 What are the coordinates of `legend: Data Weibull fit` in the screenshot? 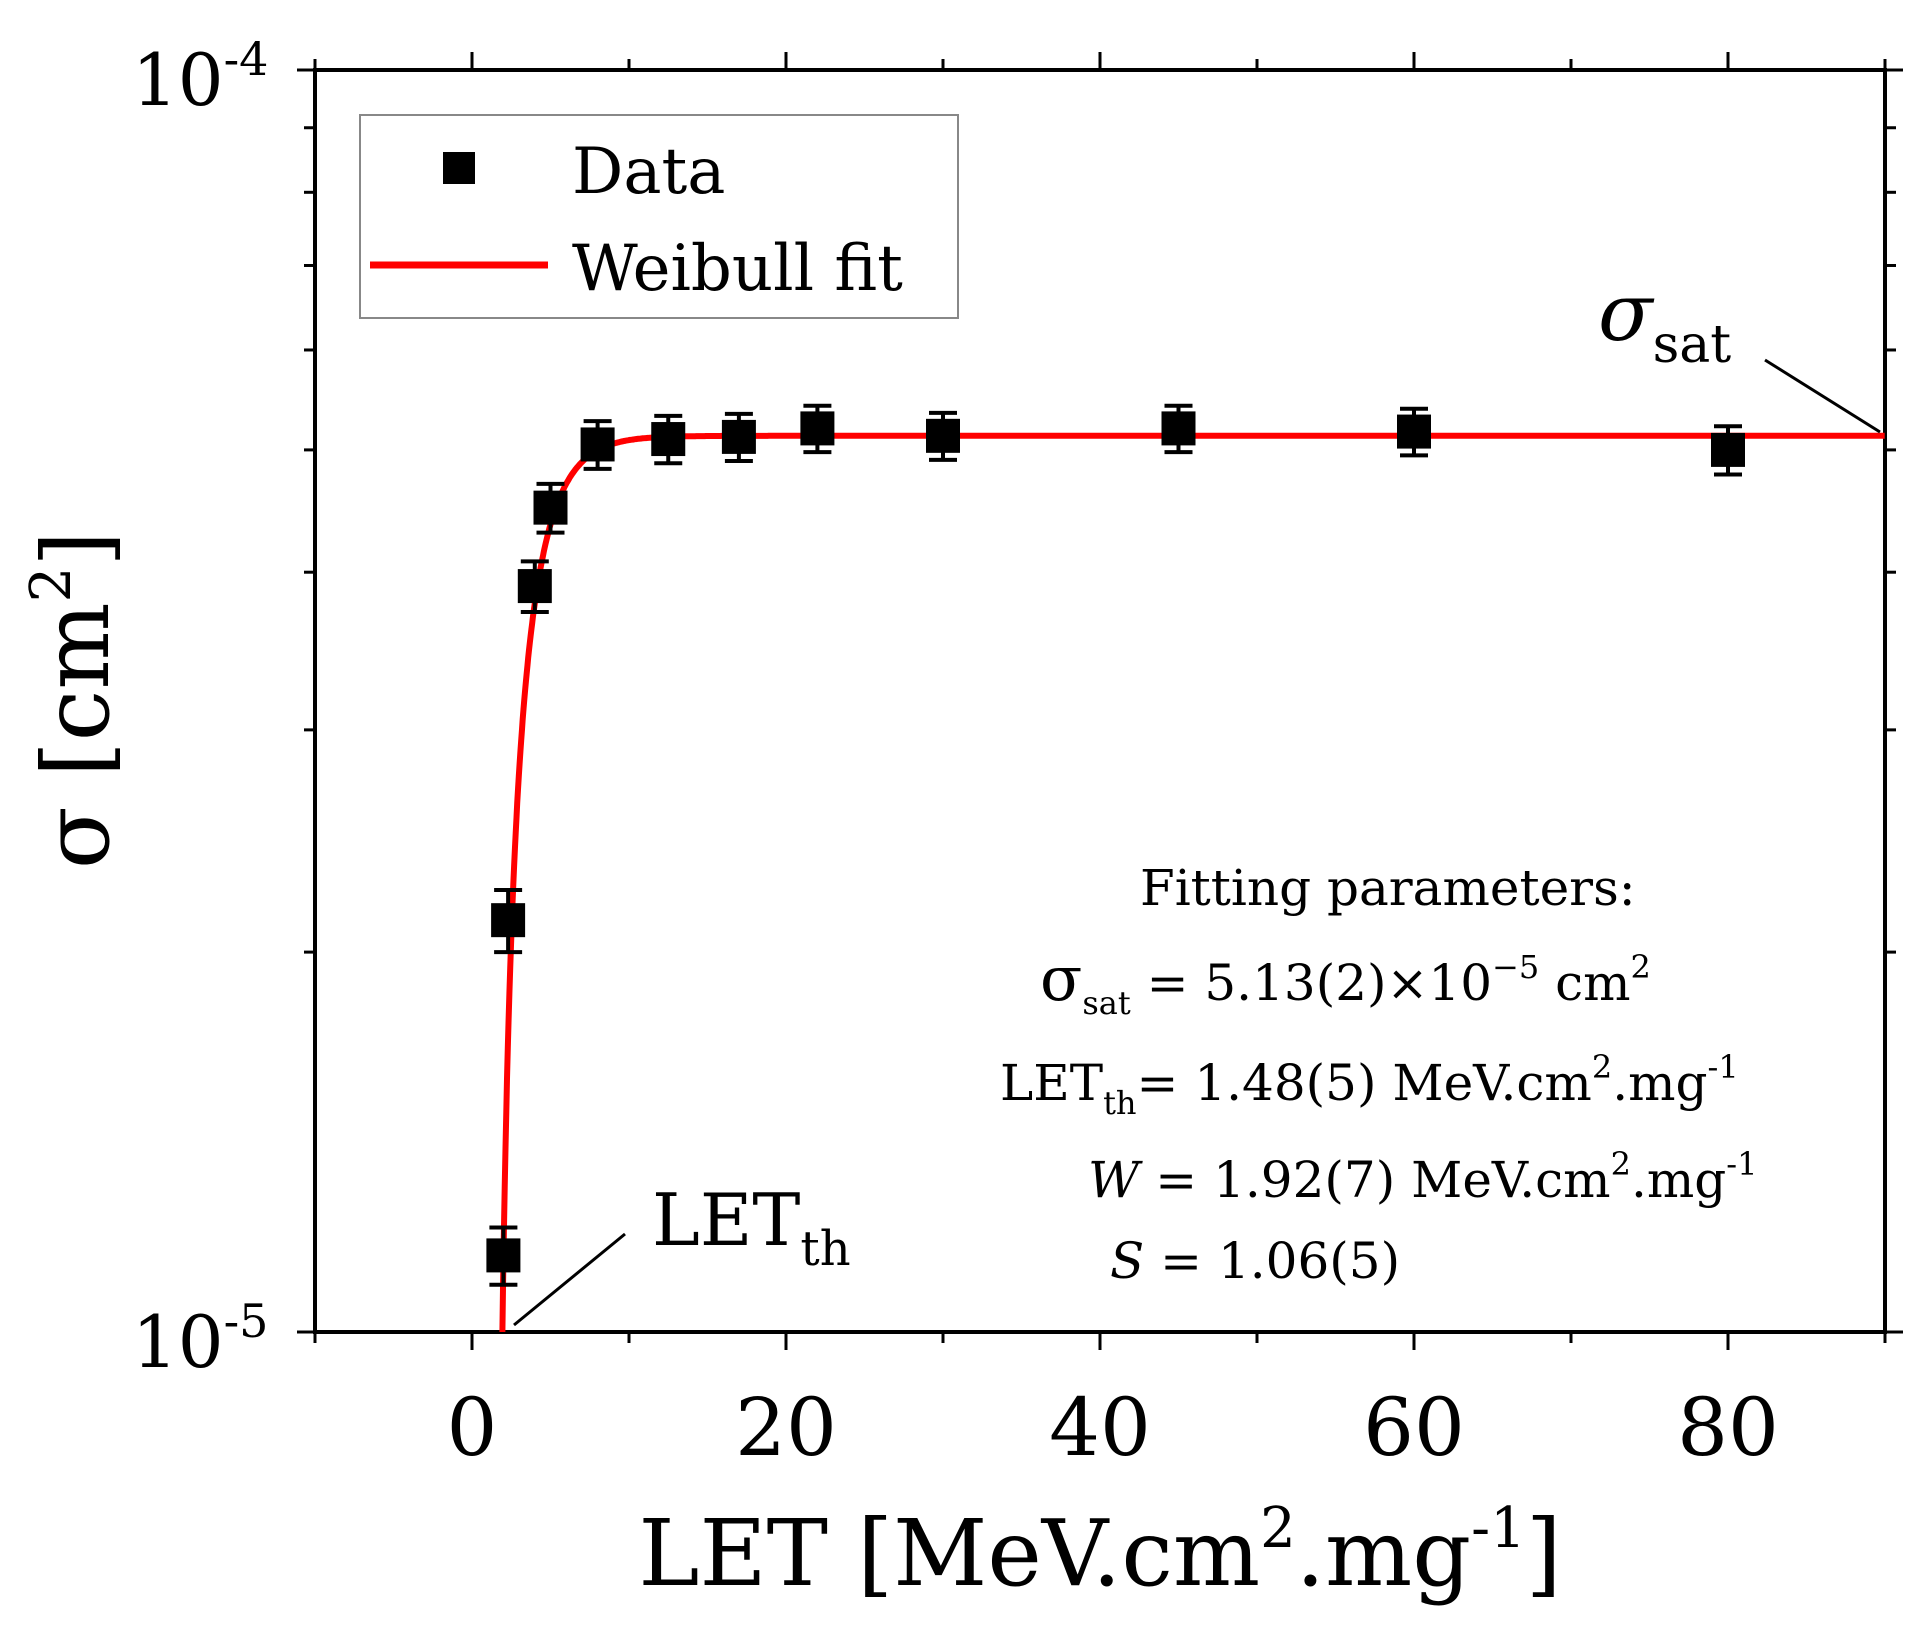 It's located at (659, 216).